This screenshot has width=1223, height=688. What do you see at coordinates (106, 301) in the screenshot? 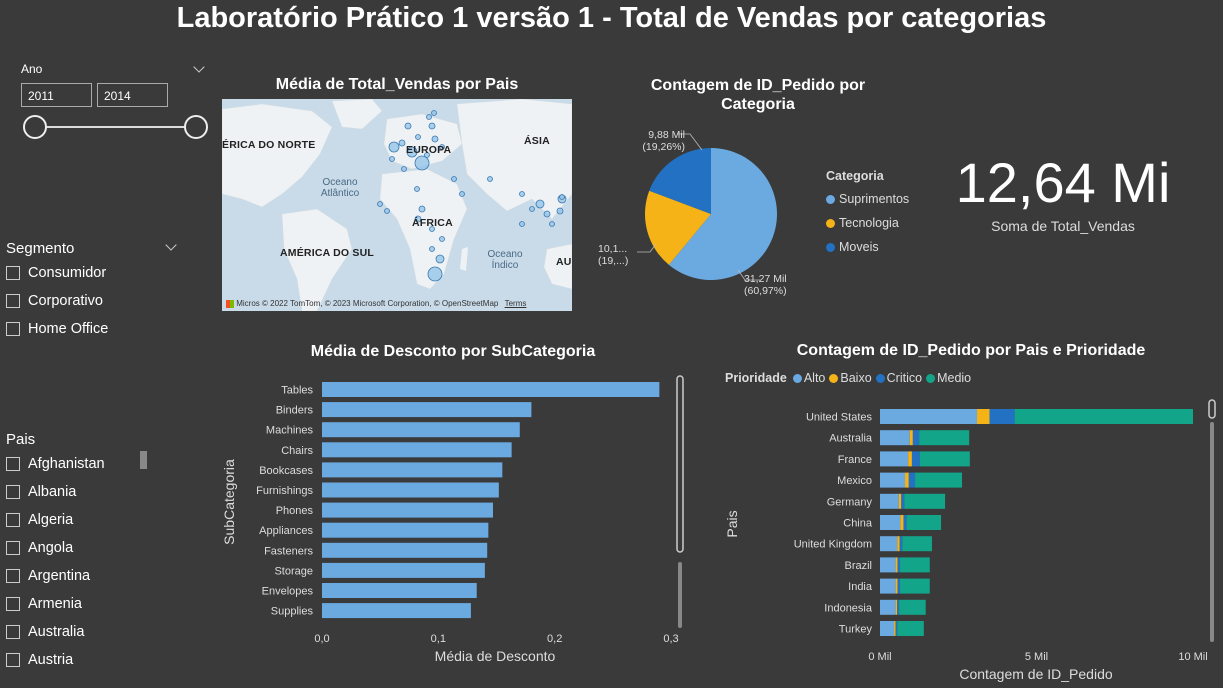
I see `segmento-item: Corporativo` at bounding box center [106, 301].